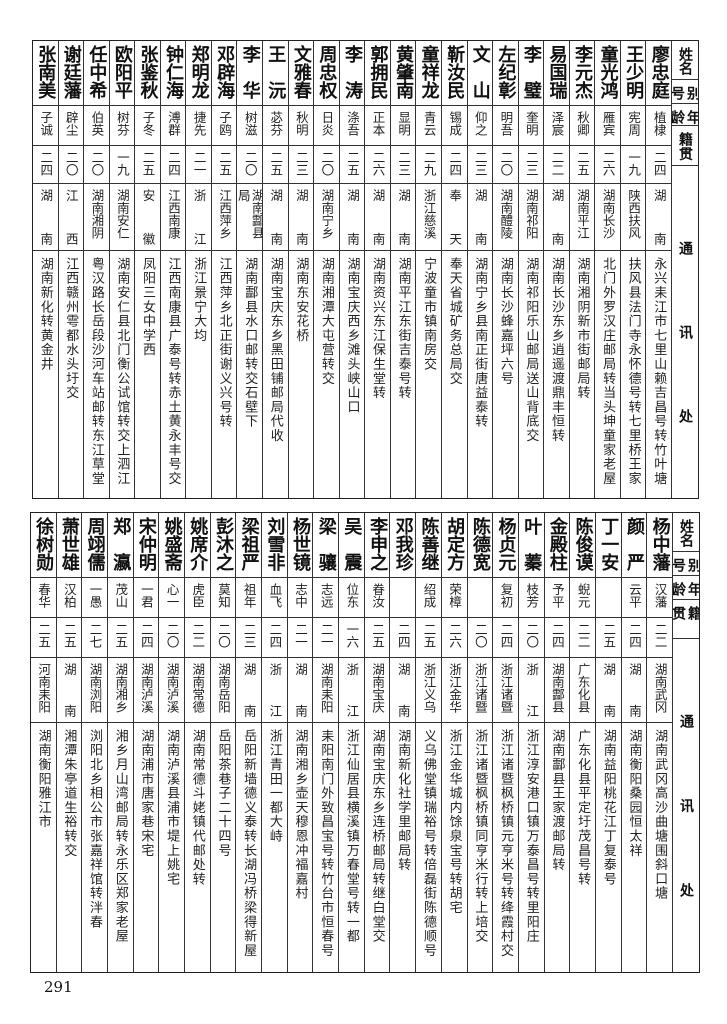 The width and height of the screenshot is (727, 1024). I want to click on address-cell: 湖南宝庆东乡黑田铺邮局代收, so click(275, 374).